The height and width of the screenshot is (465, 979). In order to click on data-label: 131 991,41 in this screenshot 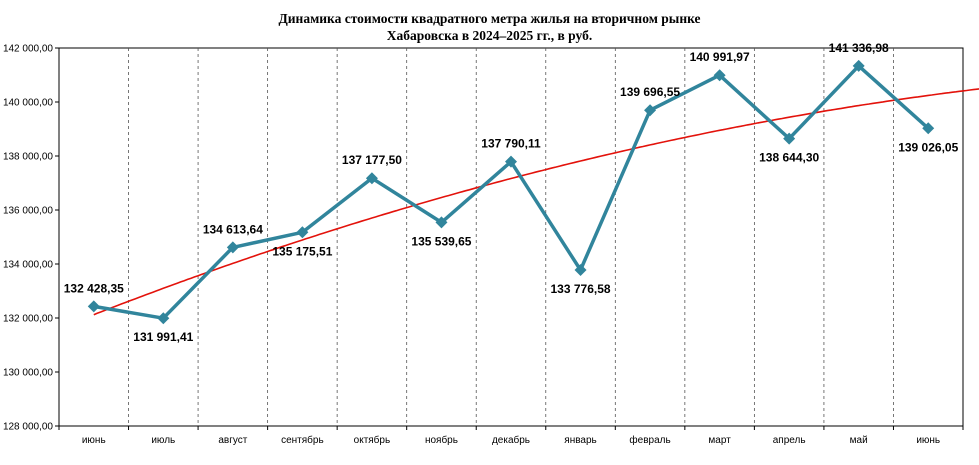, I will do `click(163, 337)`.